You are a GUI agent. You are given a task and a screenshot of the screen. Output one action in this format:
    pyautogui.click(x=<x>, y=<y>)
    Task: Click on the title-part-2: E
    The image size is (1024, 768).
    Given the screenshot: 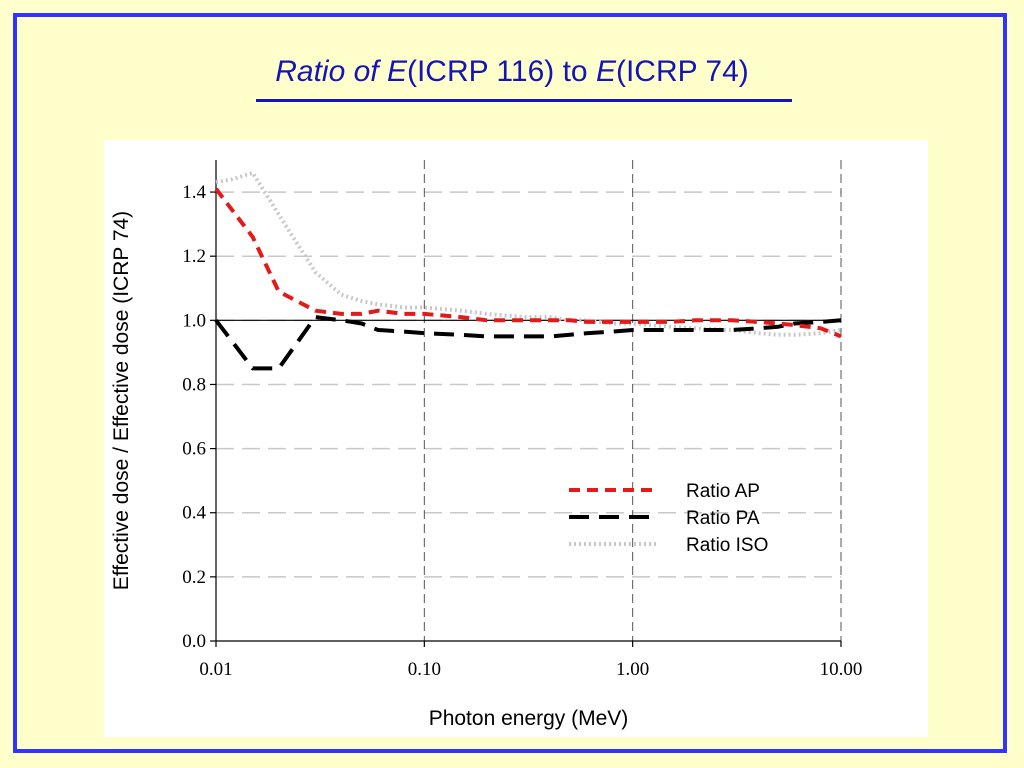 What is the action you would take?
    pyautogui.click(x=396, y=71)
    